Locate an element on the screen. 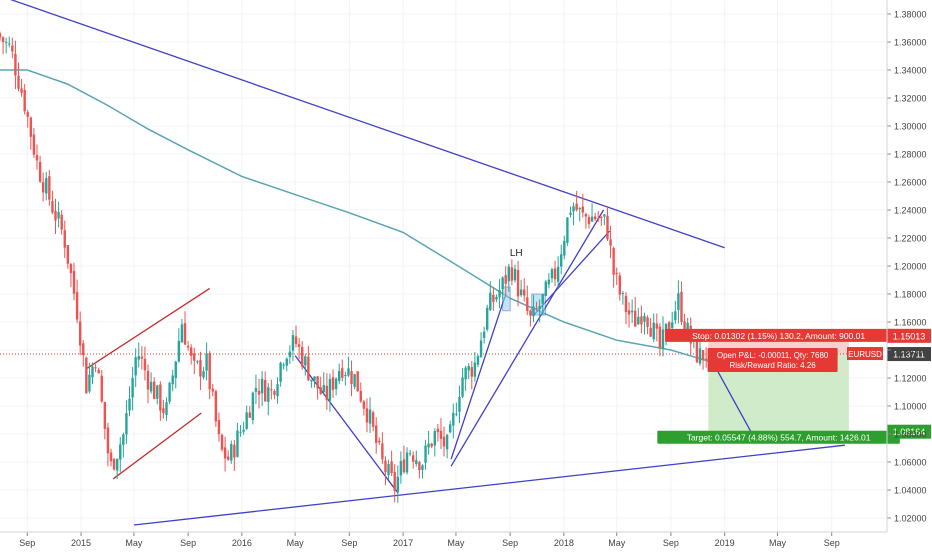 Image resolution: width=932 pixels, height=555 pixels. y-tick-label: 1.38000 is located at coordinates (910, 15).